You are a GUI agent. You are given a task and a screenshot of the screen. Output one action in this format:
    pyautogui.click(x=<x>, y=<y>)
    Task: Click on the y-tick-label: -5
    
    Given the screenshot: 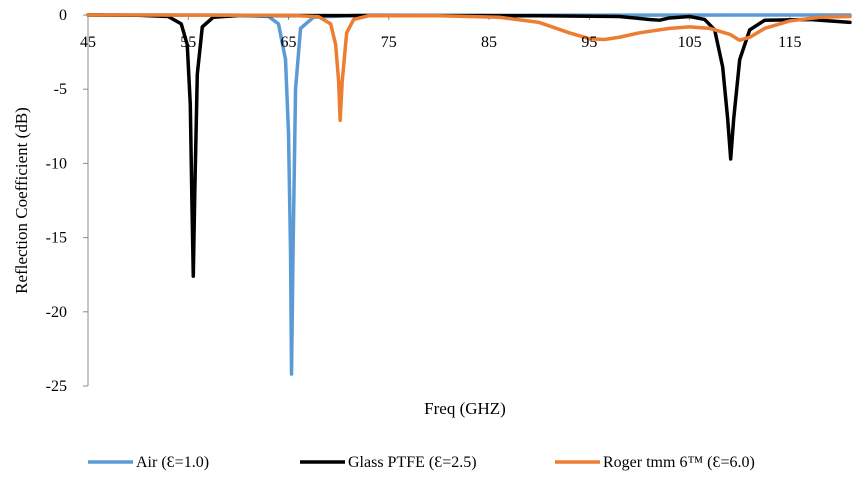 What is the action you would take?
    pyautogui.click(x=60, y=89)
    